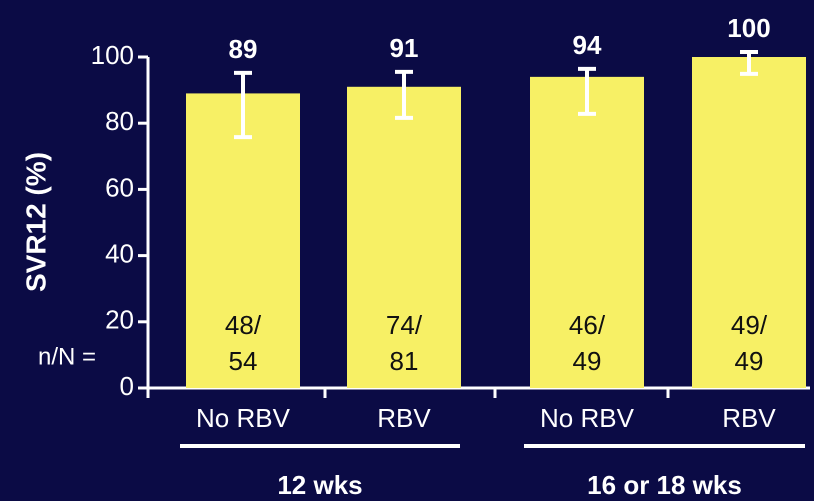 This screenshot has height=501, width=814. Describe the element at coordinates (587, 325) in the screenshot. I see `n-label: 46/` at that location.